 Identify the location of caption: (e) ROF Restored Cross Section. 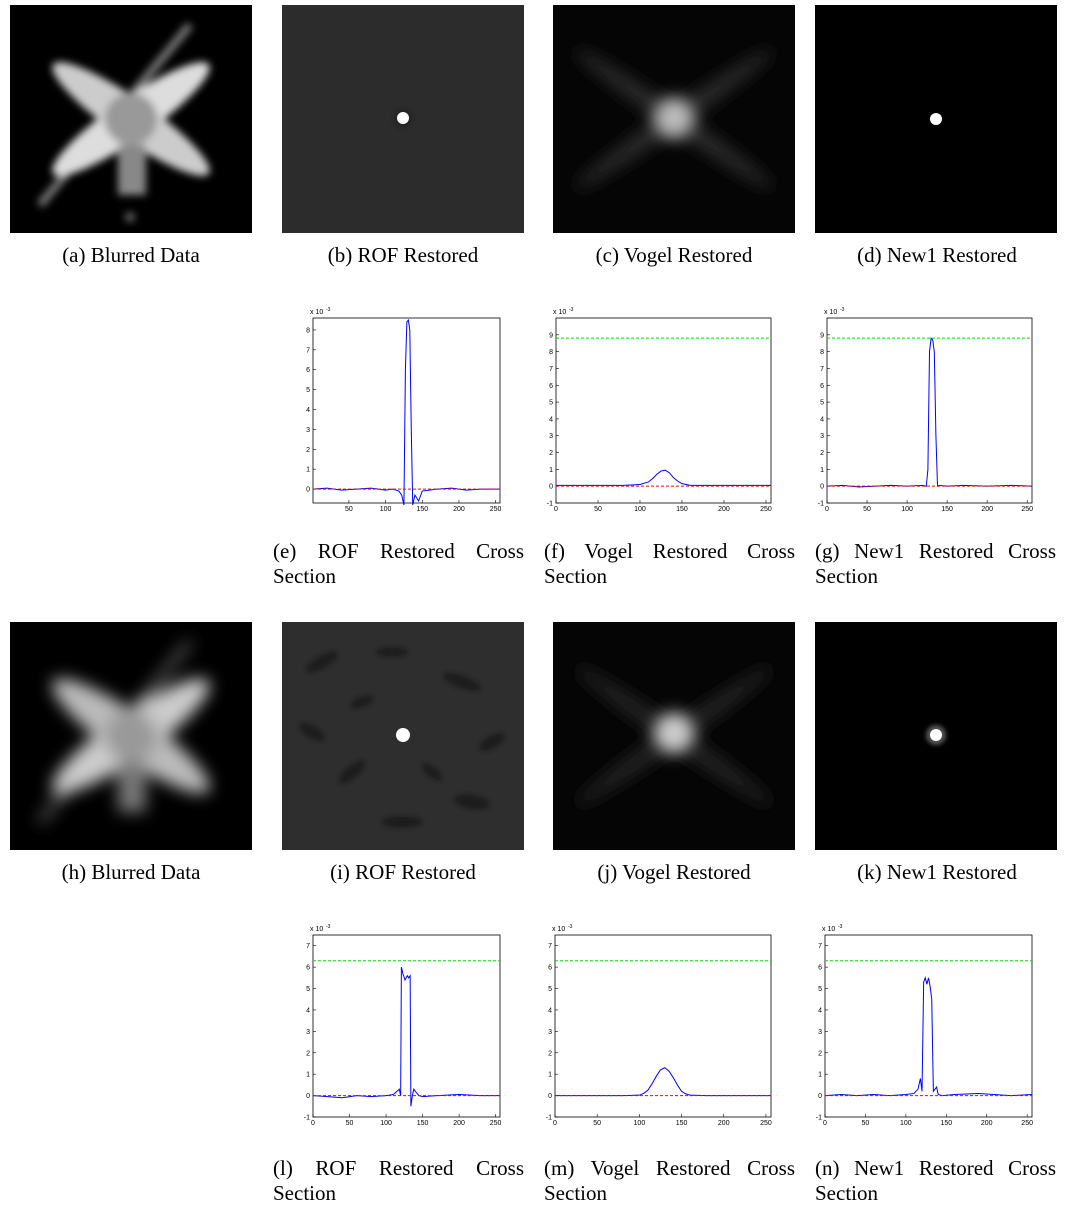
(398, 563).